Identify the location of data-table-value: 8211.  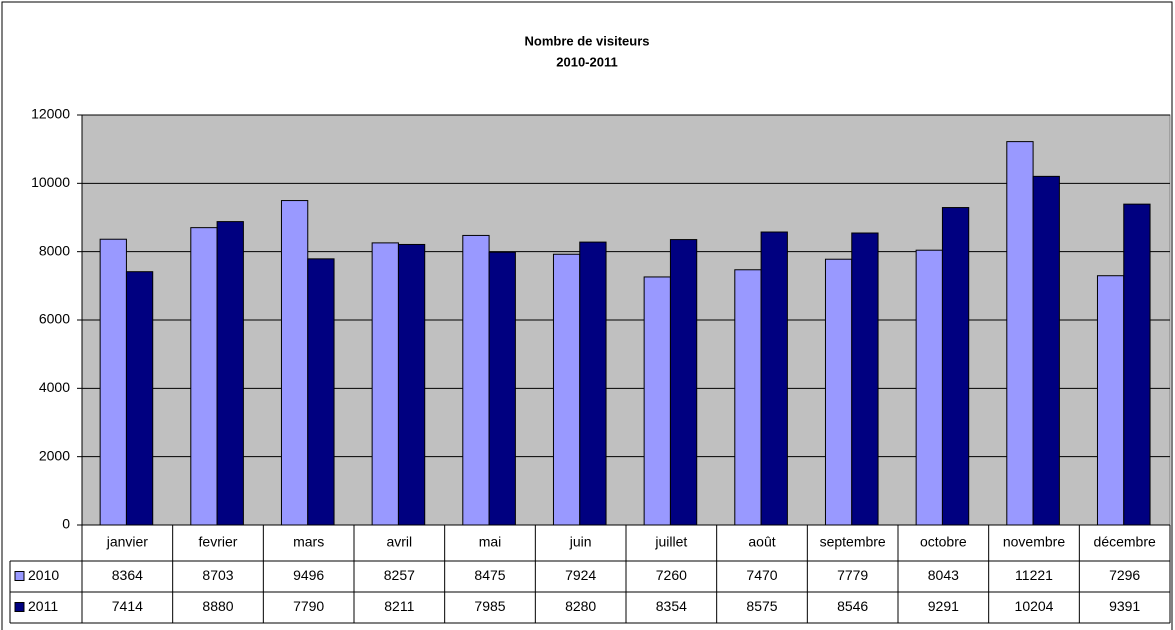
(399, 606).